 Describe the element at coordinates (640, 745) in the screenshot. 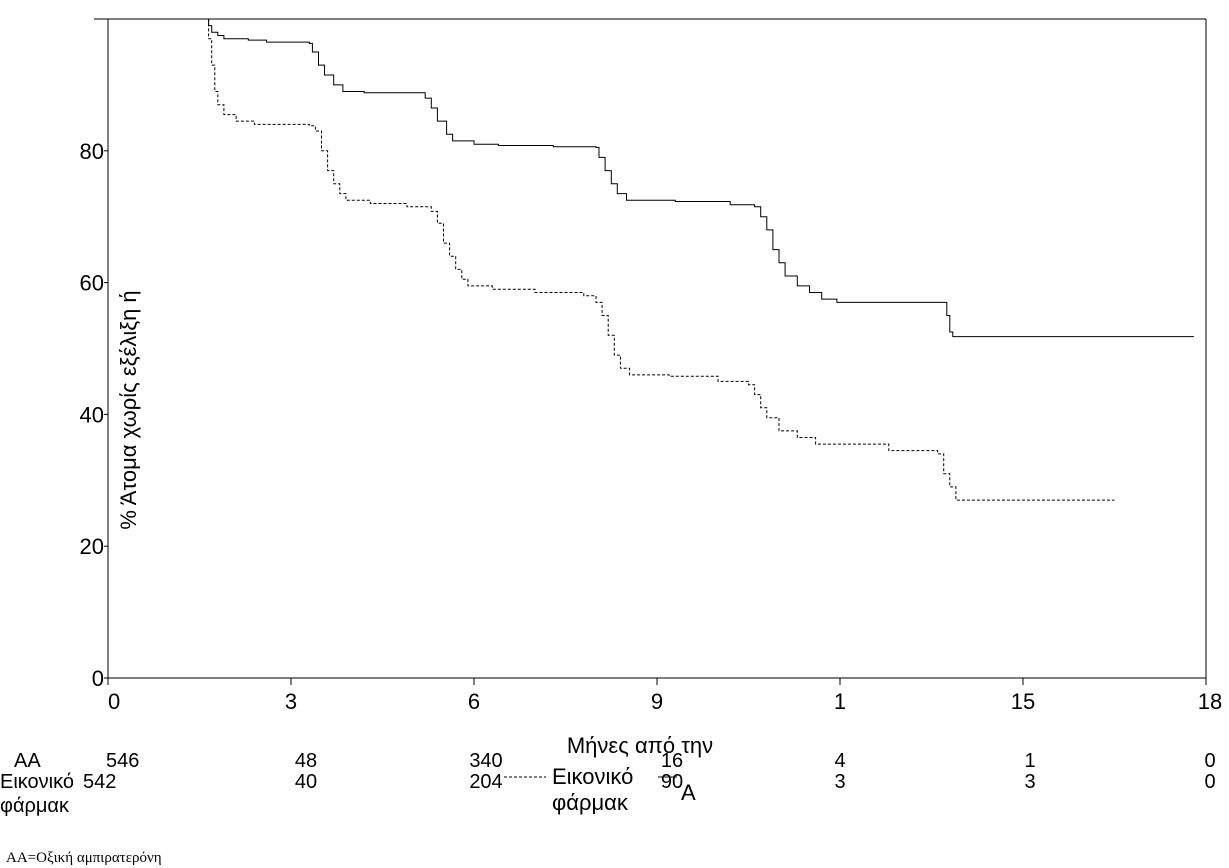

I see `x-axis-label: Μήνες από την` at that location.